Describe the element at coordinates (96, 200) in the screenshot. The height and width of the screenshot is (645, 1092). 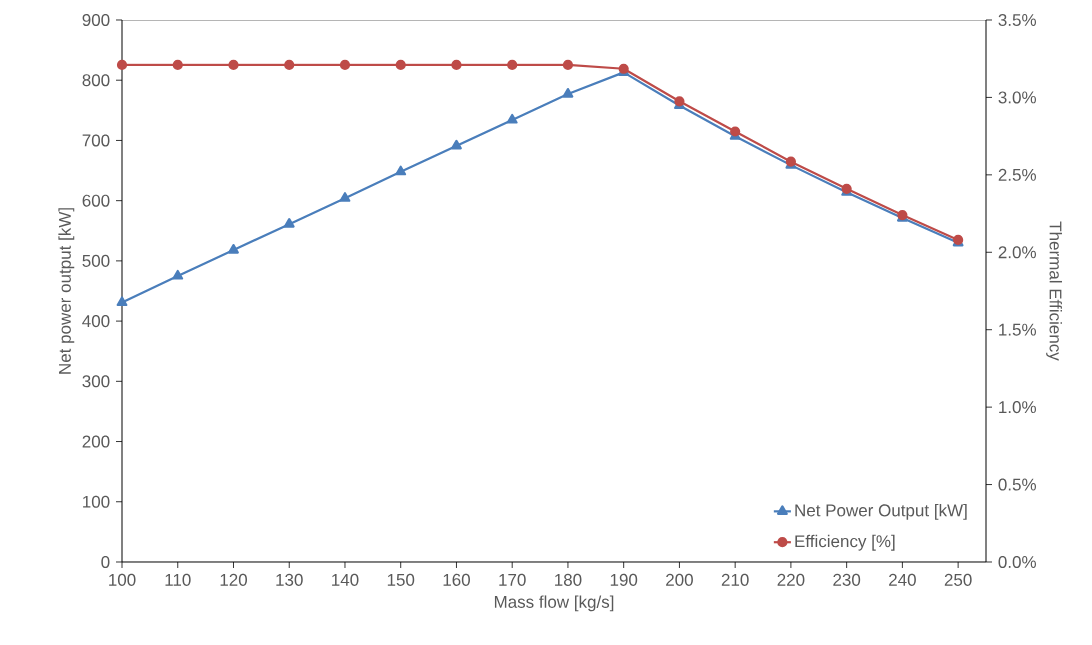
I see `y-tick-label: 600` at that location.